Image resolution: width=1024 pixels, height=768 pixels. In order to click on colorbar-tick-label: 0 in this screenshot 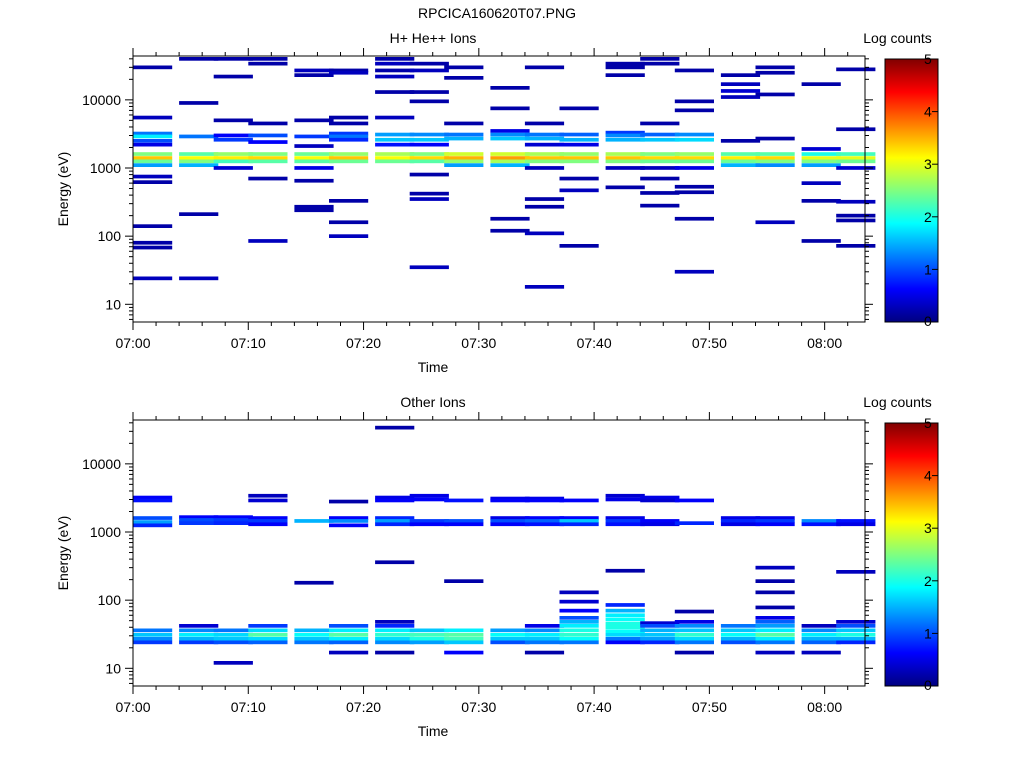, I will do `click(928, 321)`.